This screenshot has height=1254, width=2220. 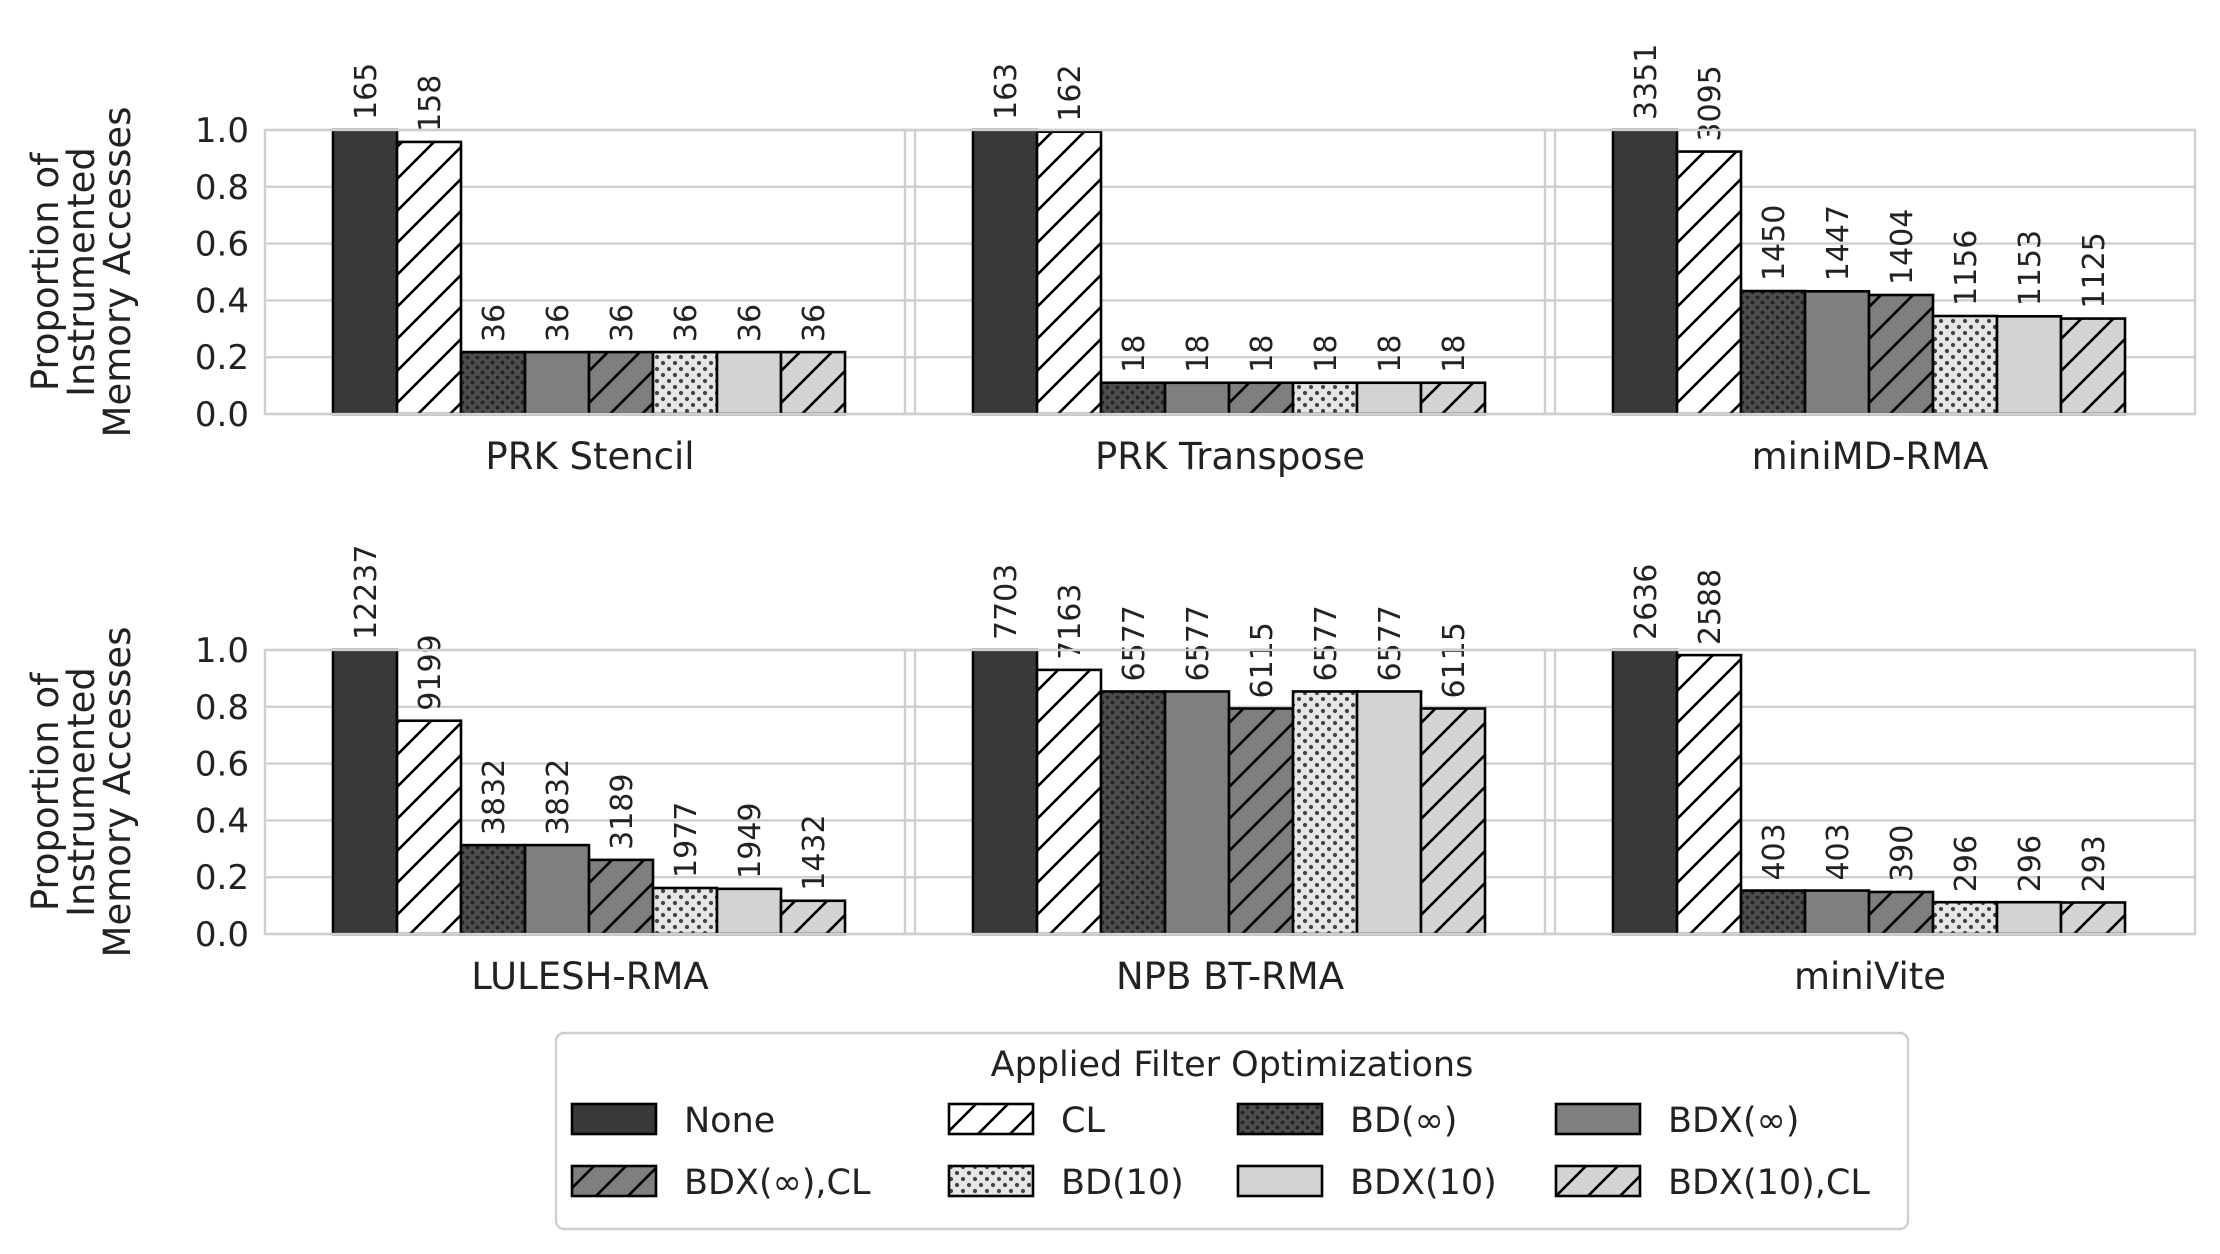 I want to click on panel-title: NPB BT-RMA, so click(x=1230, y=976).